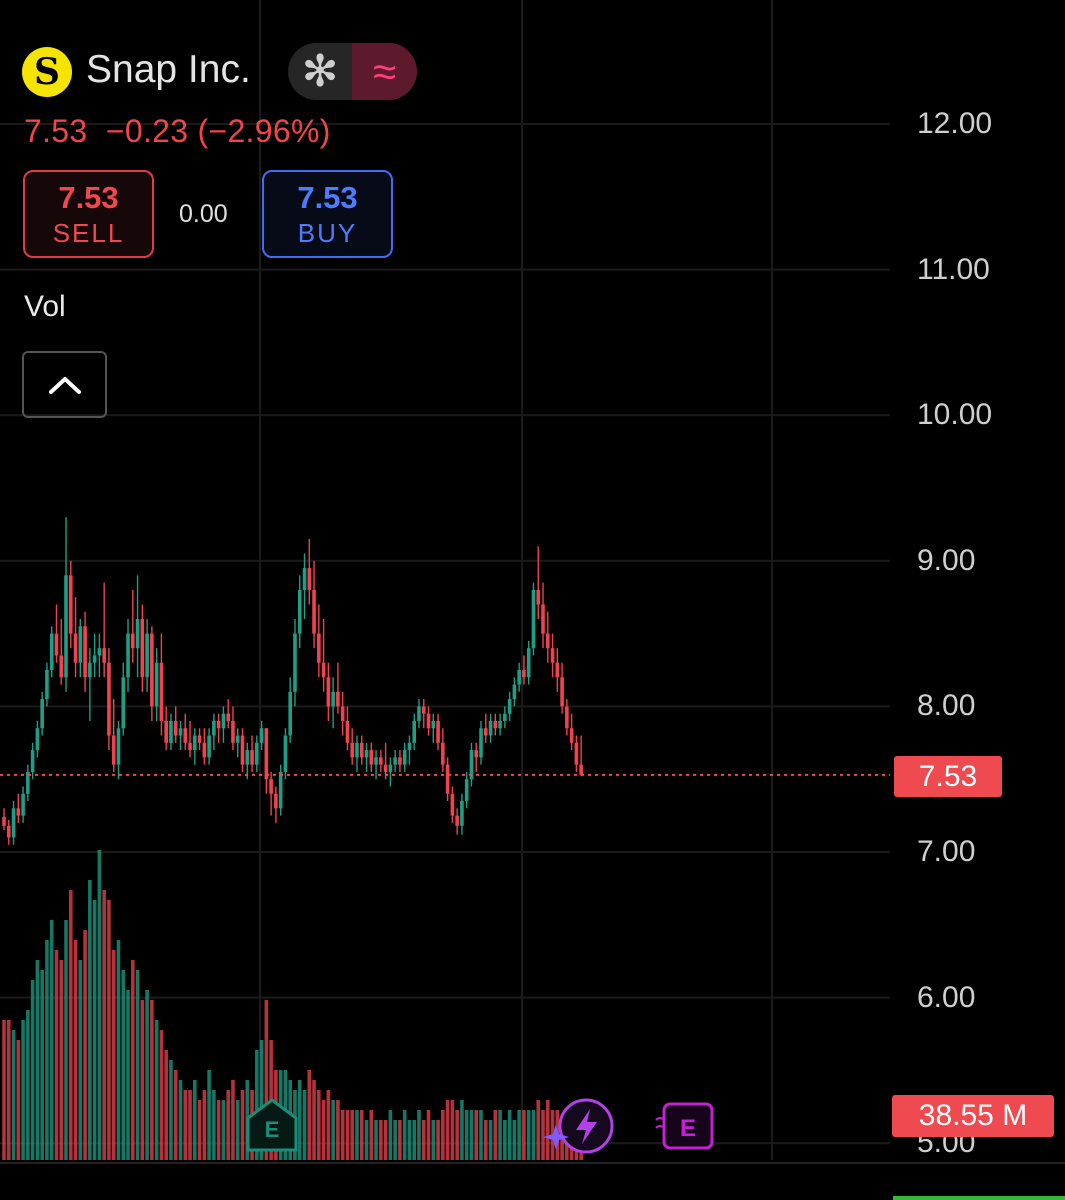 This screenshot has height=1200, width=1065. I want to click on earnings-E-icon: E, so click(272, 1125).